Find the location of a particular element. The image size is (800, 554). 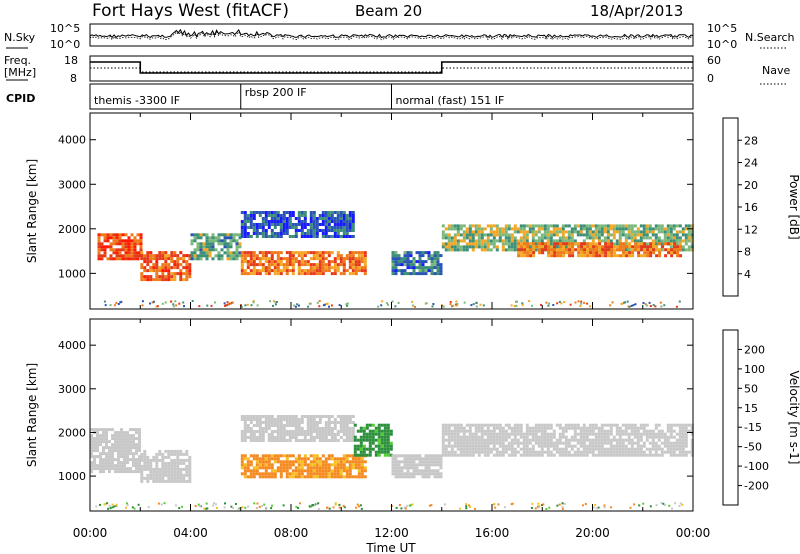

noise-ytick-bottom: 10^0 is located at coordinates (65, 44).